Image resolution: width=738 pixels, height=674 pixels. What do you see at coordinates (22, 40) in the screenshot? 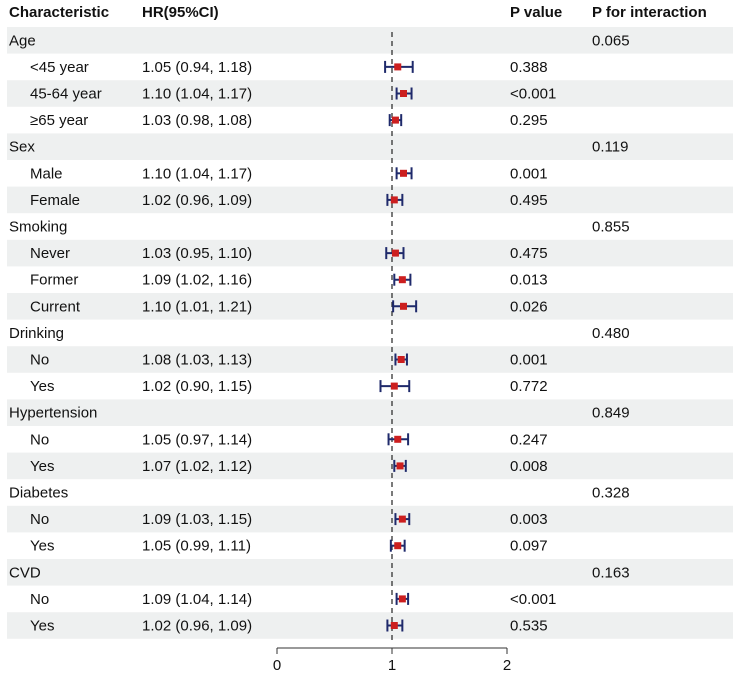
I see `group-label: Age` at bounding box center [22, 40].